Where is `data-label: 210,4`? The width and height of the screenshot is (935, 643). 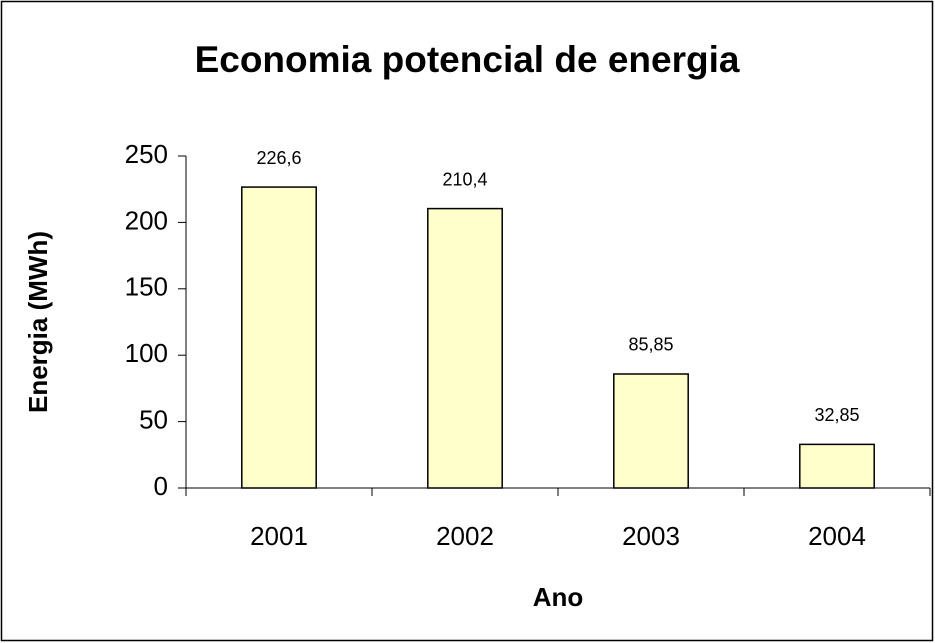 data-label: 210,4 is located at coordinates (464, 179).